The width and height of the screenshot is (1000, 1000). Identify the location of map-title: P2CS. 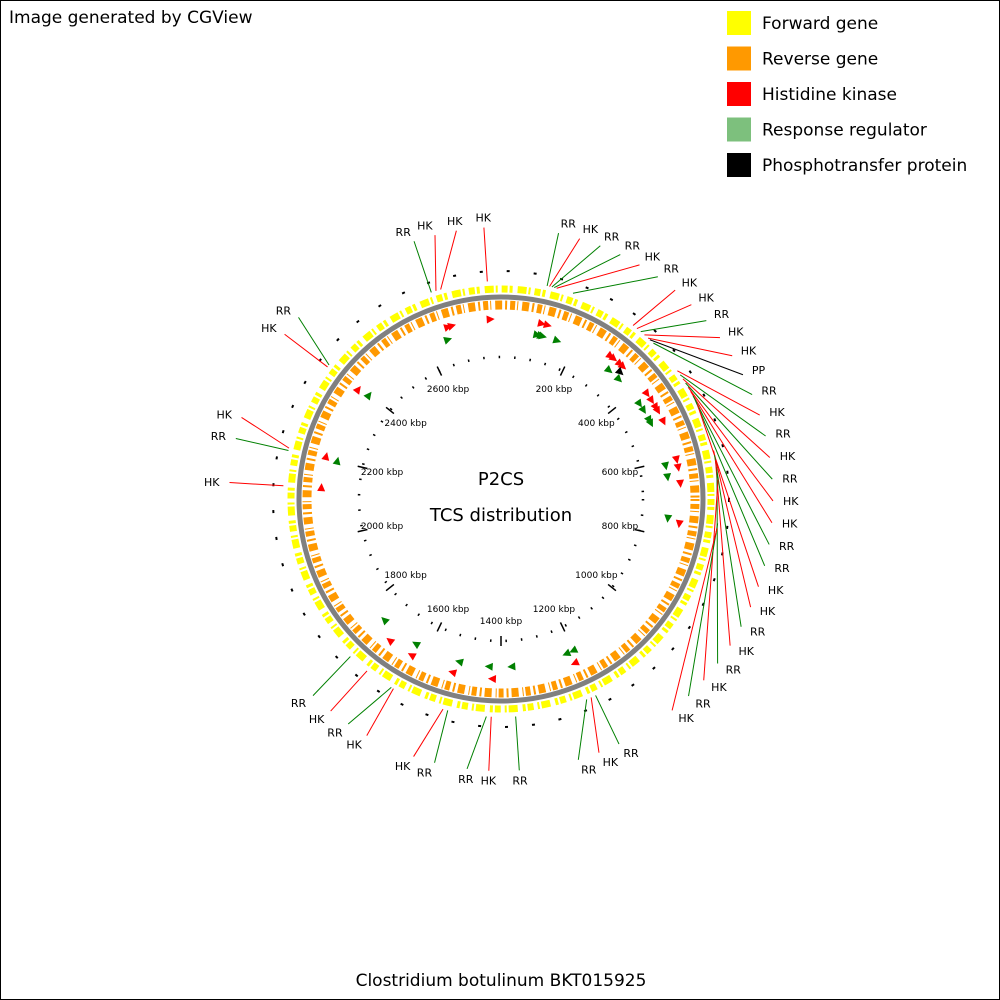
(501, 479).